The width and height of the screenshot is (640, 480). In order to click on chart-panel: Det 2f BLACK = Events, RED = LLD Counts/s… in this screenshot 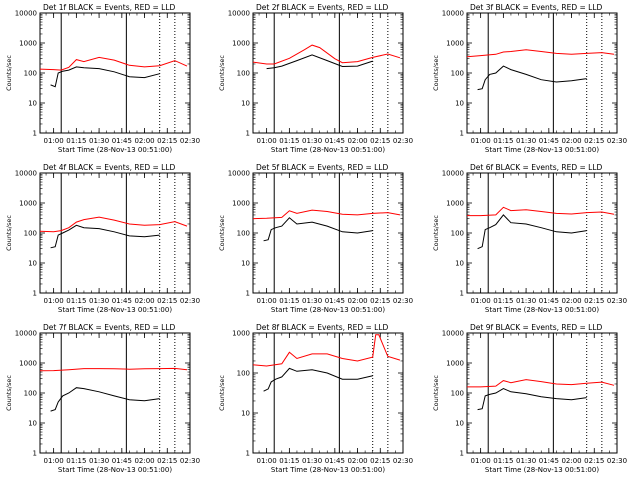, I will do `click(315, 78)`.